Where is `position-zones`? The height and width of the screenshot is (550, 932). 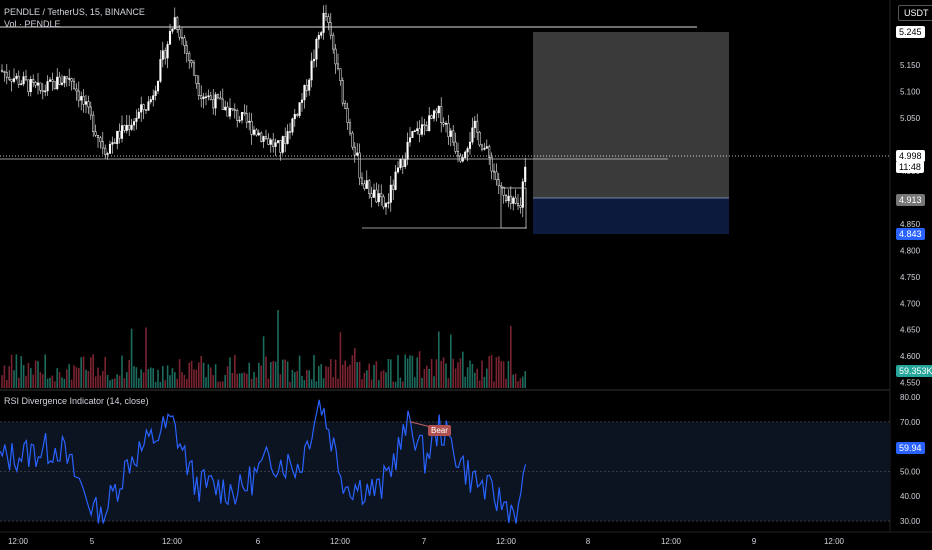 position-zones is located at coordinates (631, 133).